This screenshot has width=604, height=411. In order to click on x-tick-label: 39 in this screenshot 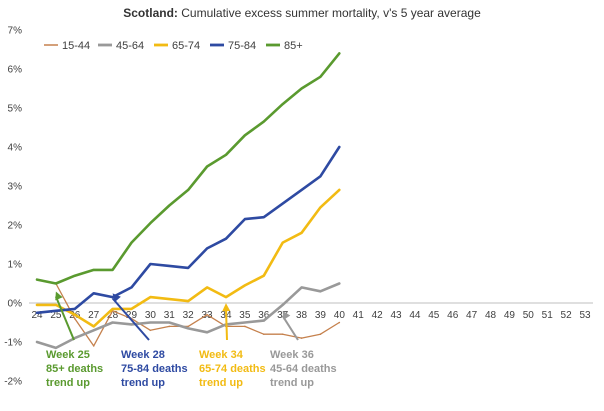, I will do `click(321, 315)`.